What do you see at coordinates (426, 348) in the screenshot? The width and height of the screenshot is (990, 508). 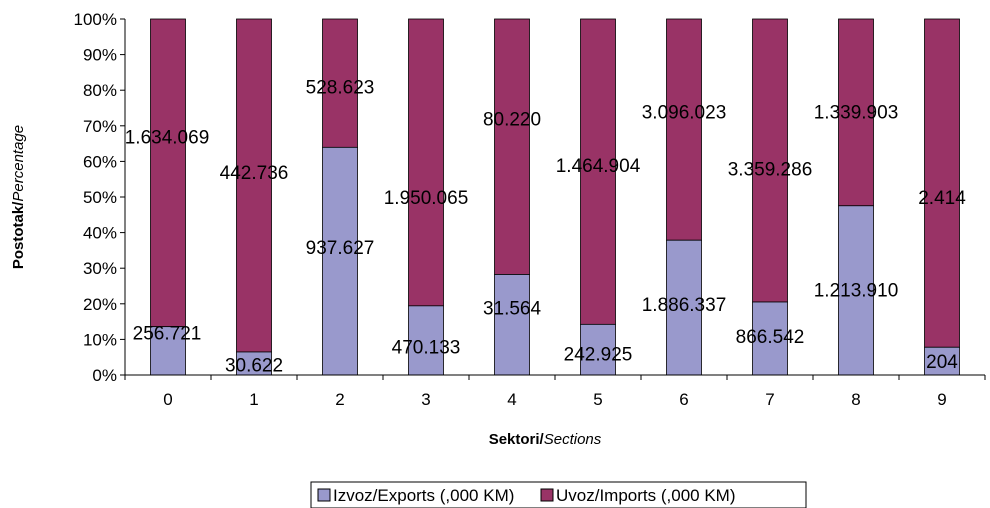 I see `data-label-exports: 470.133` at bounding box center [426, 348].